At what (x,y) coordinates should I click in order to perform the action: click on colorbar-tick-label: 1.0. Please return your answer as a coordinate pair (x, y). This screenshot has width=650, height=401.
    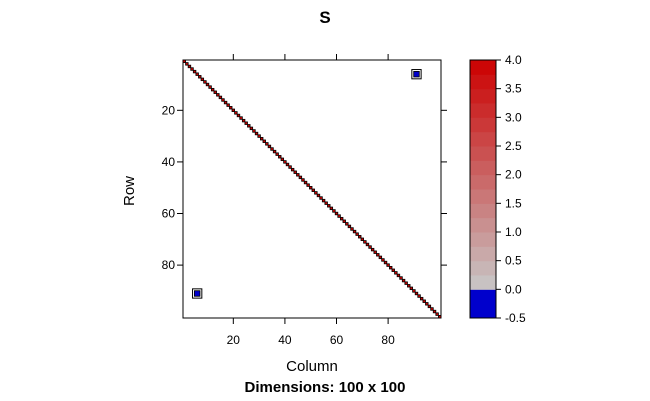
    Looking at the image, I should click on (513, 232).